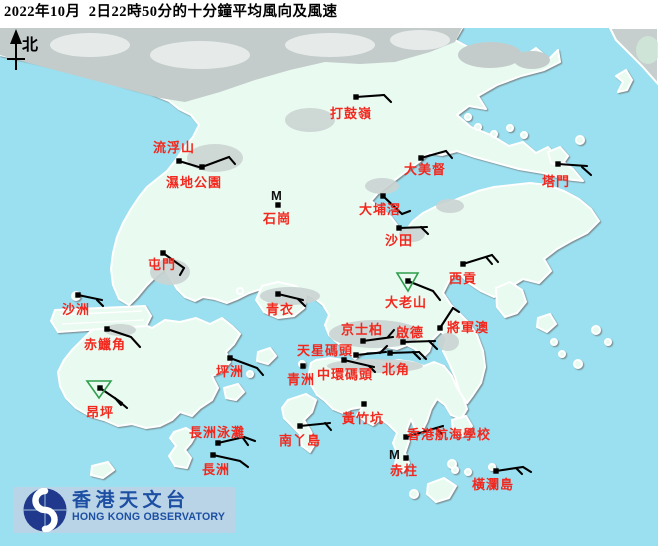 This screenshot has height=546, width=658. What do you see at coordinates (100, 412) in the screenshot?
I see `station-label-ngongping: 昂坪` at bounding box center [100, 412].